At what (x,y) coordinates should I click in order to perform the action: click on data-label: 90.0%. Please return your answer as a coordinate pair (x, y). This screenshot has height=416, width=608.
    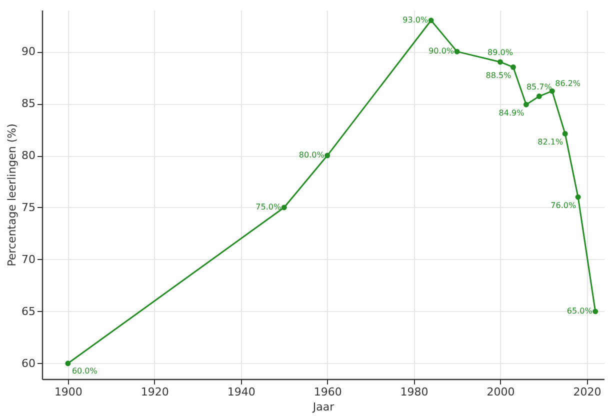
    Looking at the image, I should click on (441, 51).